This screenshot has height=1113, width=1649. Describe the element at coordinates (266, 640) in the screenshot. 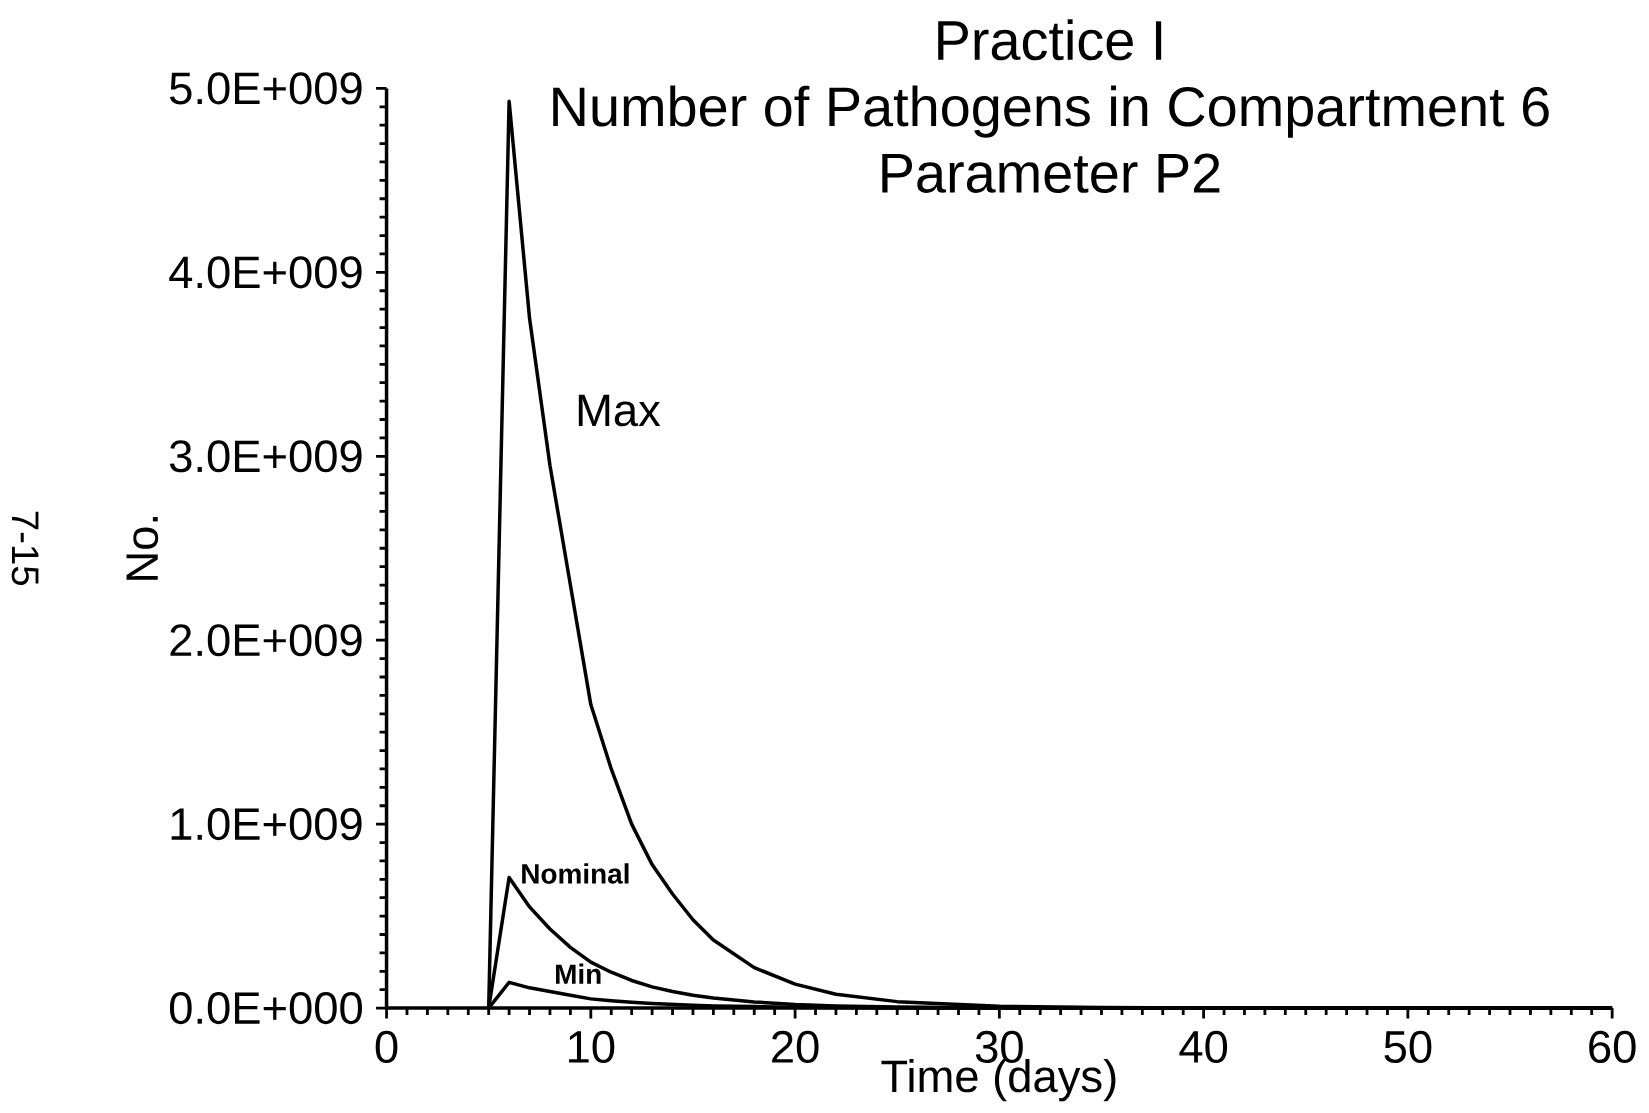

I see `y-tick-label: 2.0E+009` at that location.